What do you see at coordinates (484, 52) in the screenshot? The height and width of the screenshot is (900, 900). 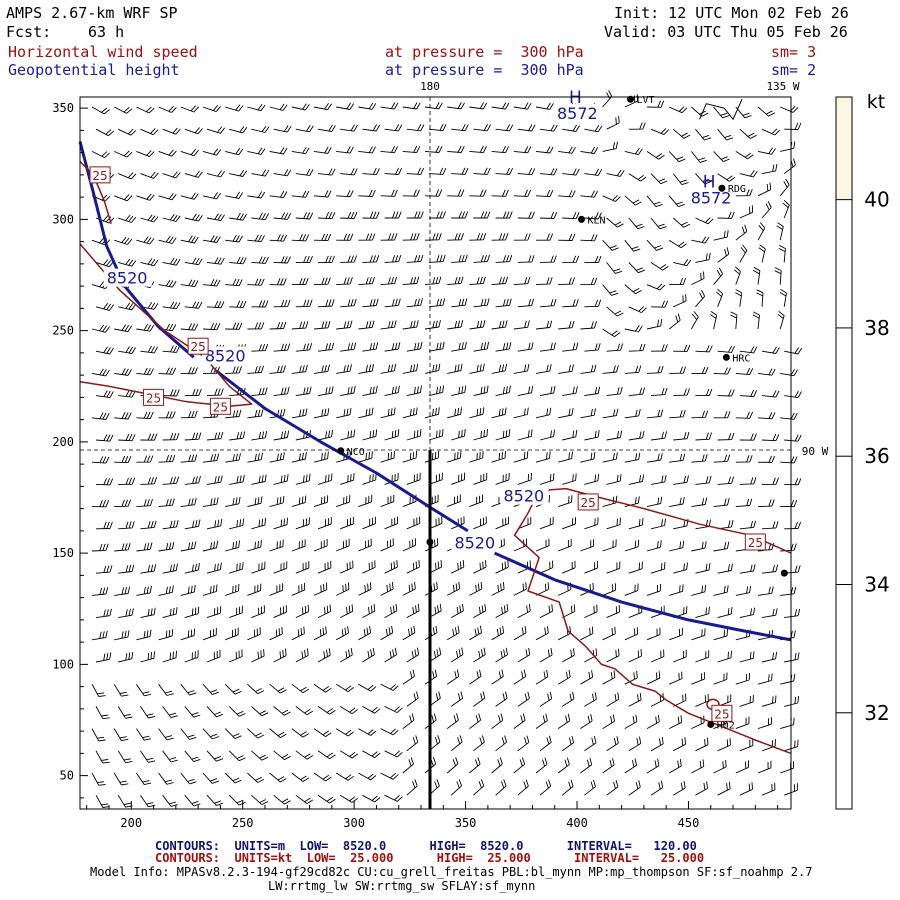 I see `field1-level: at pressure = 300 hPa` at bounding box center [484, 52].